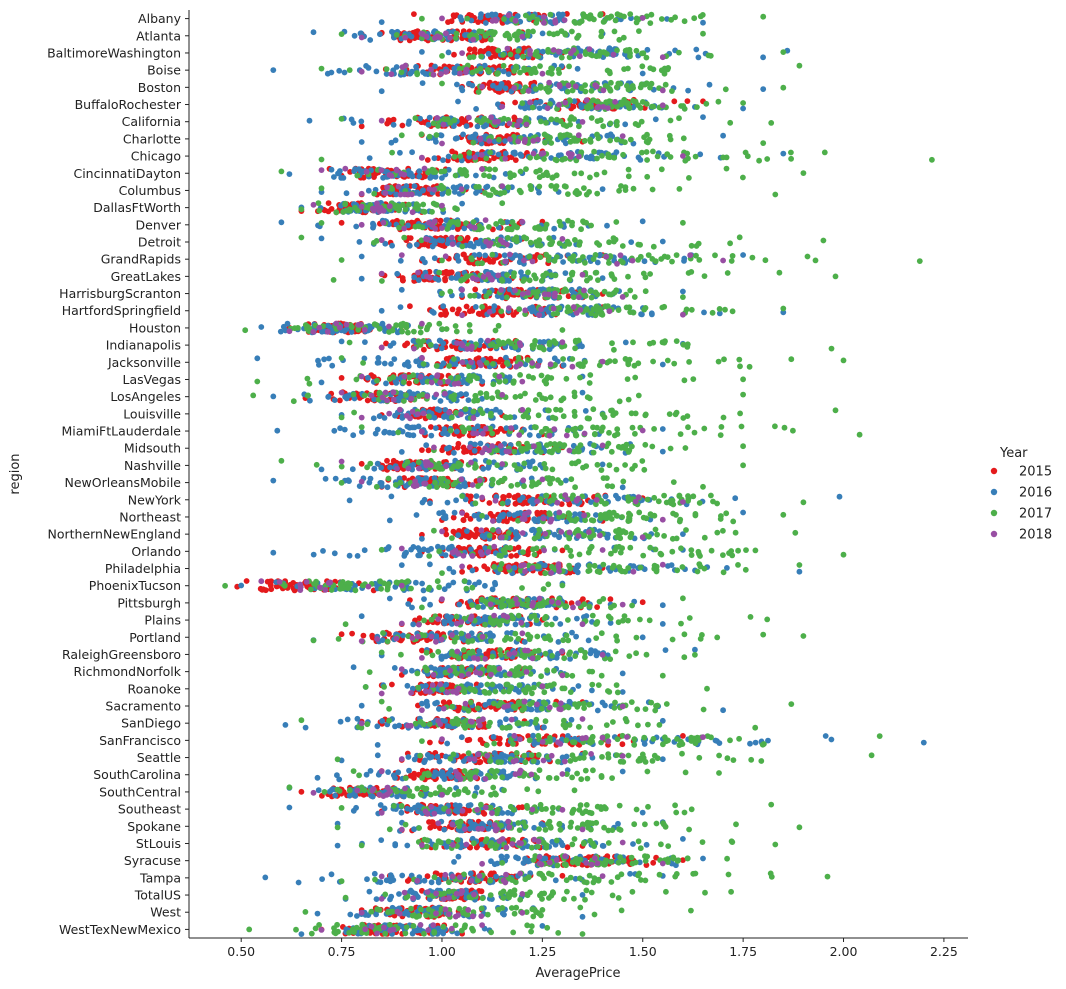 This screenshot has height=989, width=1066. Describe the element at coordinates (155, 499) in the screenshot. I see `y-tick-label: NewYork` at that location.